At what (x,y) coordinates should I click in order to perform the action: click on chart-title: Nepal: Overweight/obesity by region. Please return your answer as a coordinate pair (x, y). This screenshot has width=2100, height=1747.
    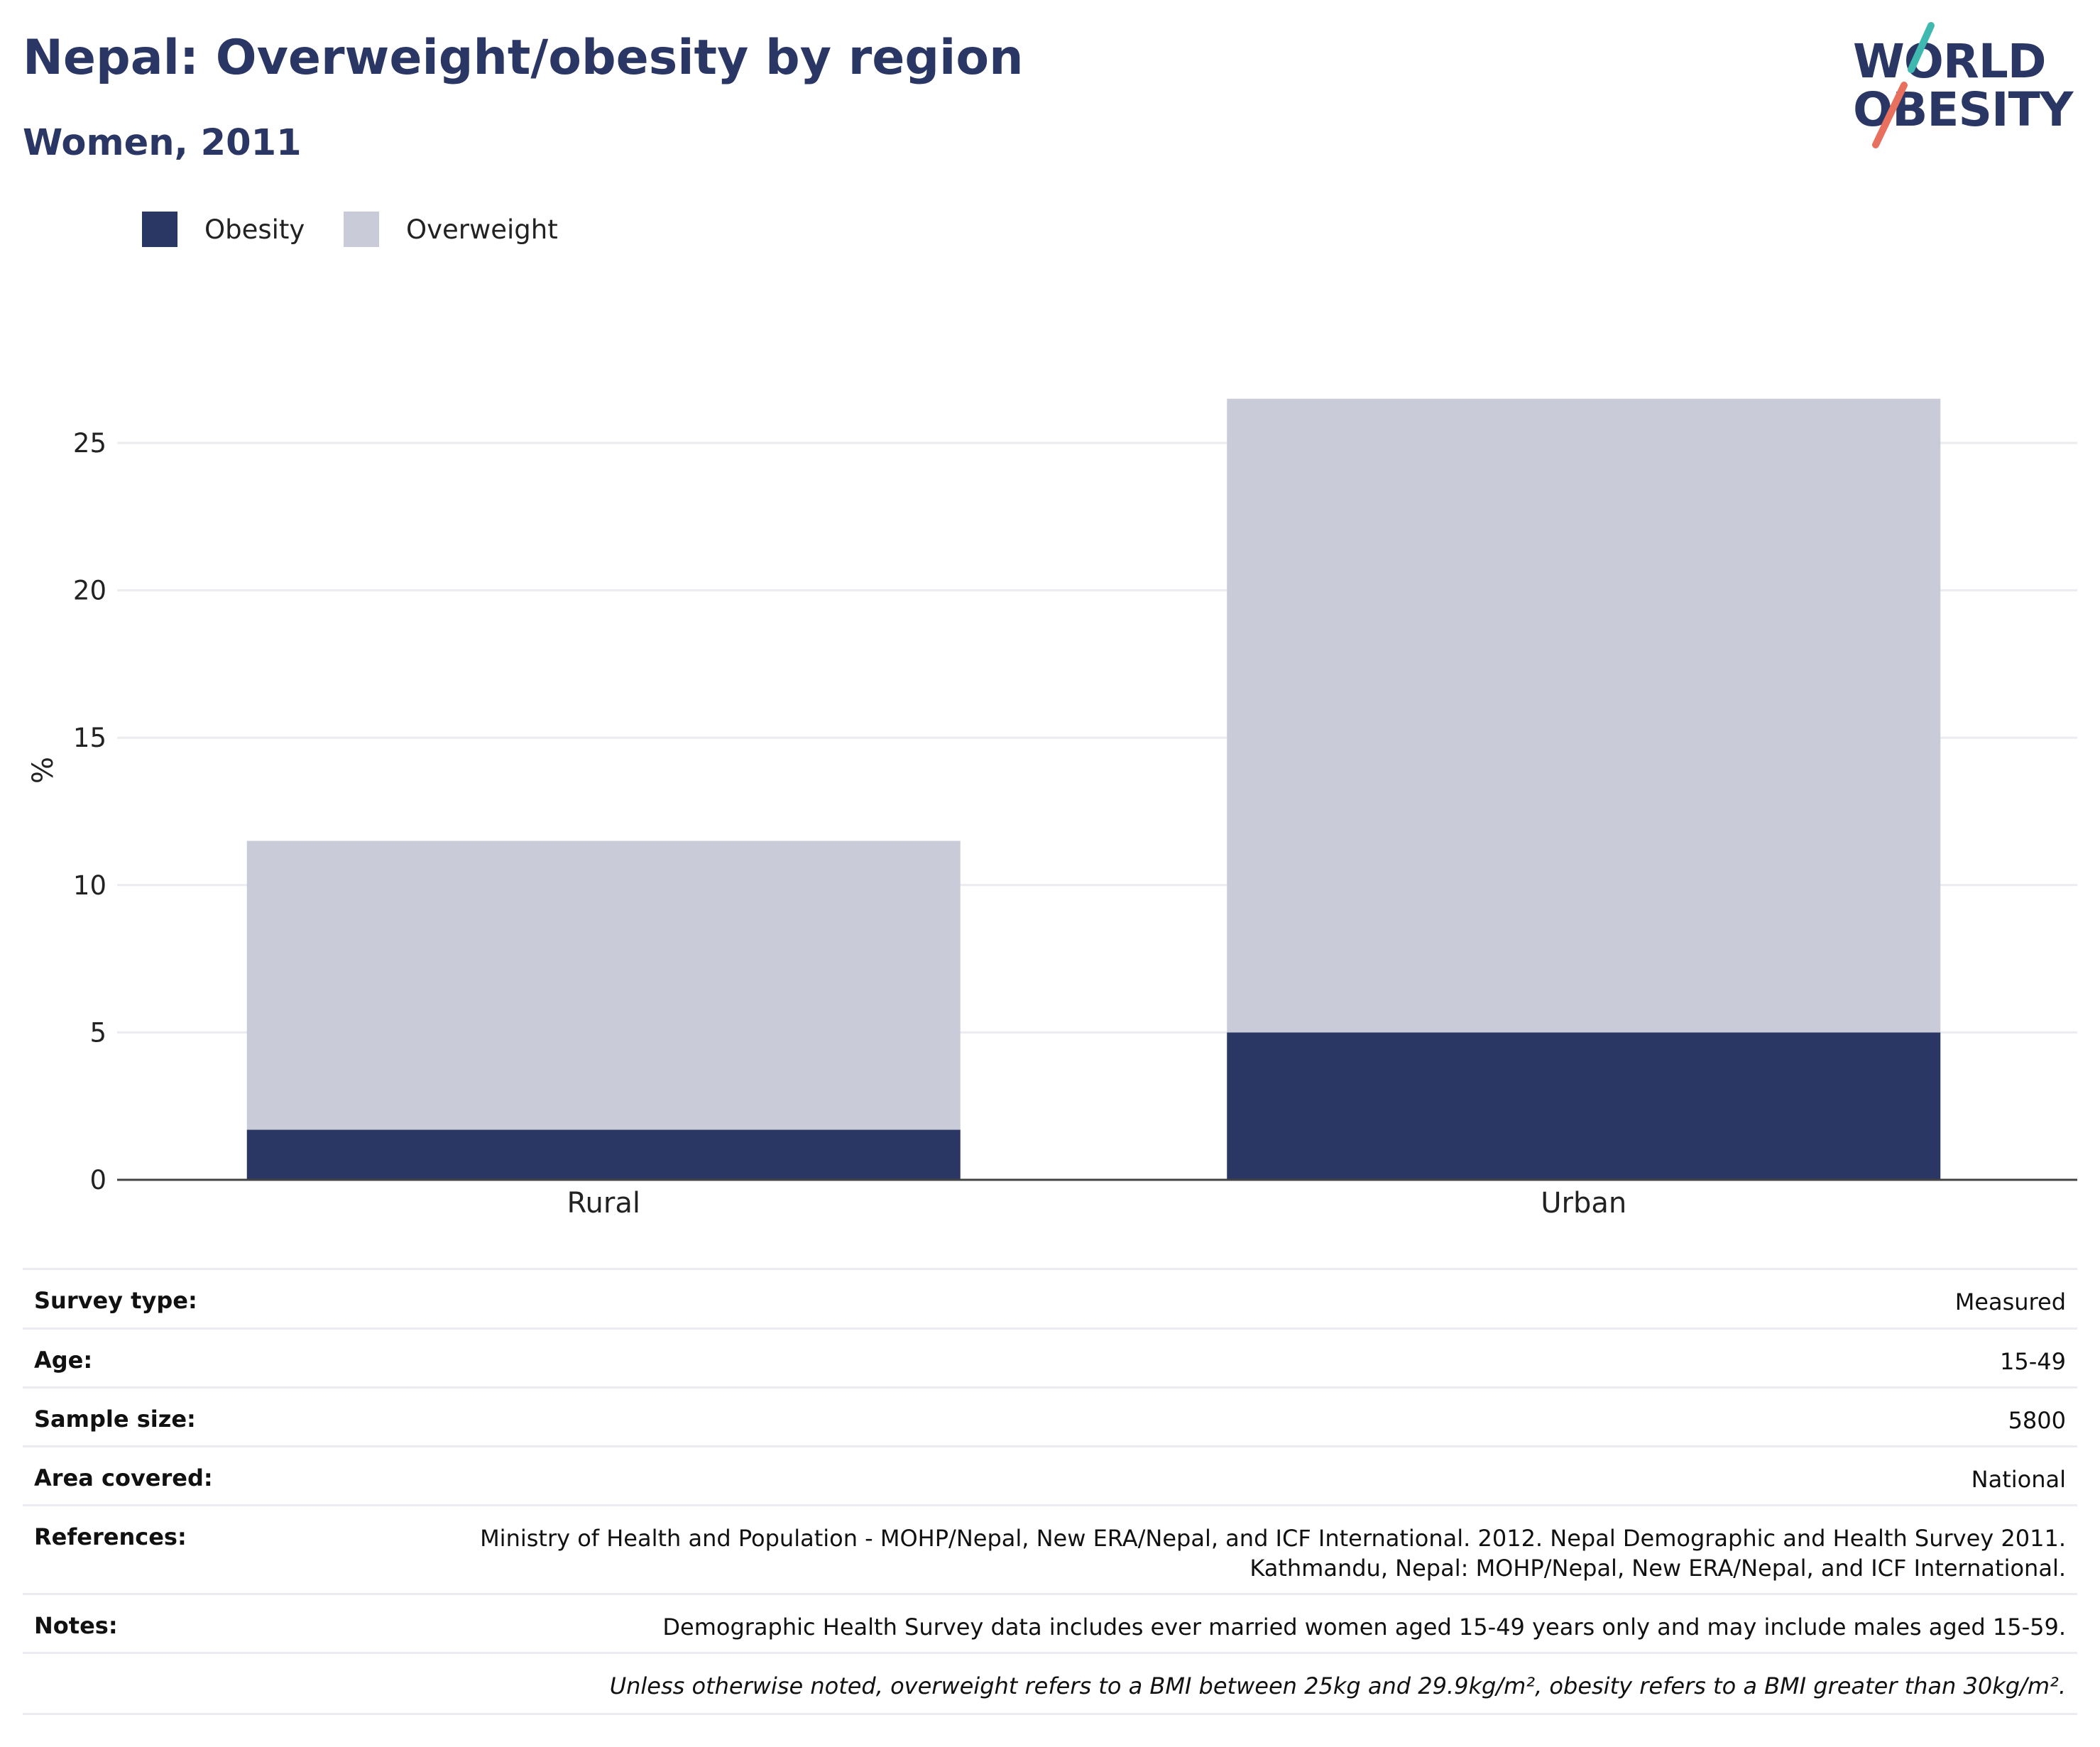
    Looking at the image, I should click on (523, 58).